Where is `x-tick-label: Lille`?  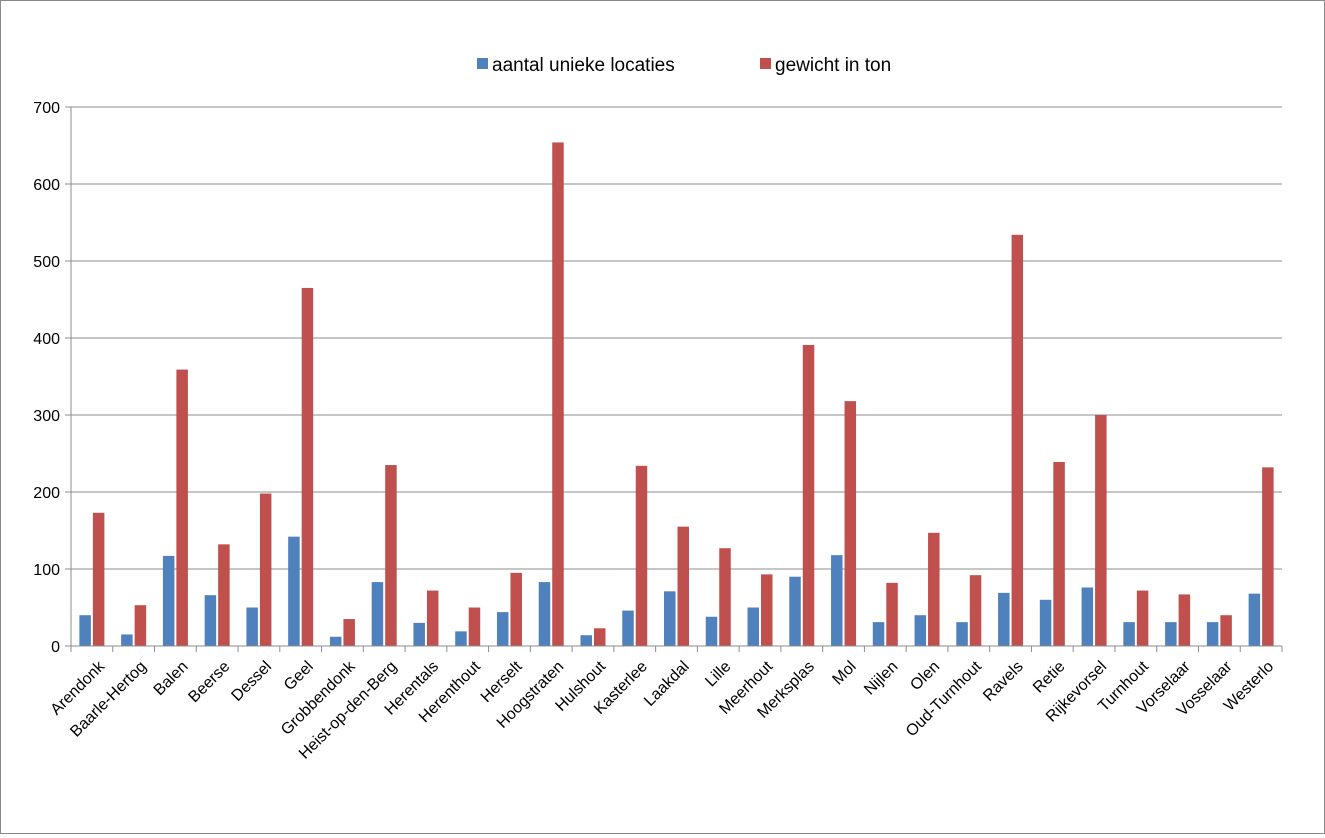
x-tick-label: Lille is located at coordinates (718, 674).